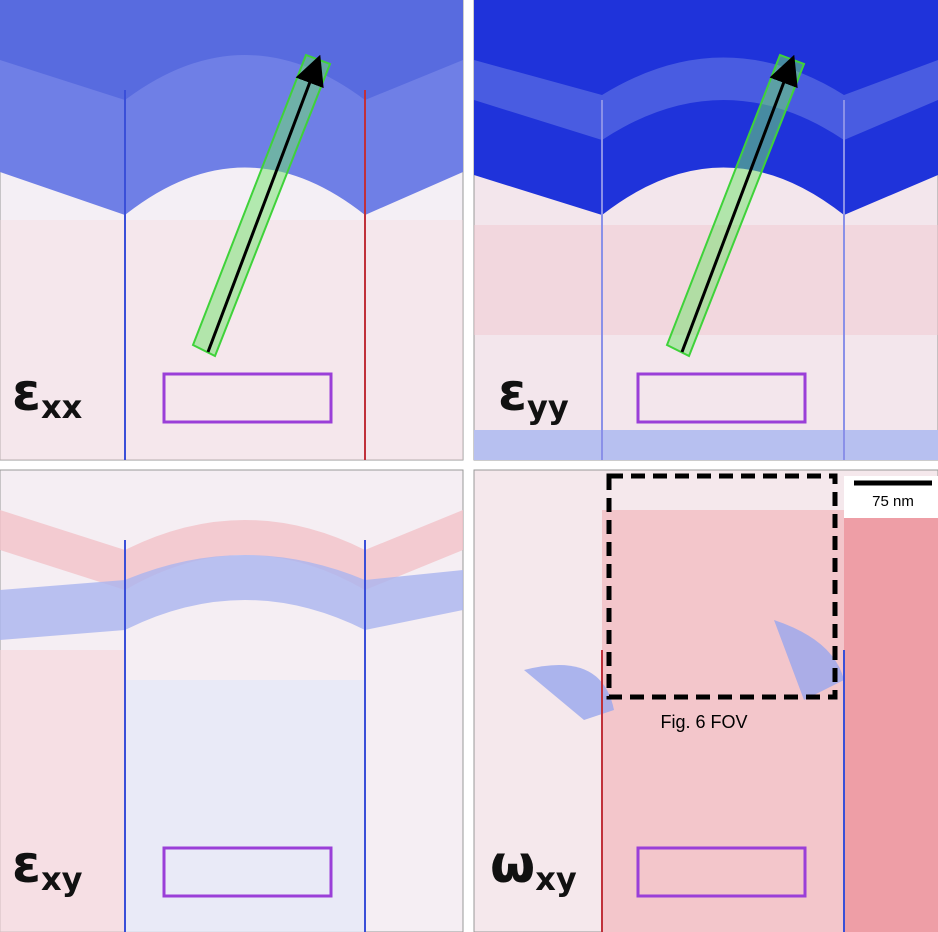  I want to click on panel-label: εxx, so click(47, 394).